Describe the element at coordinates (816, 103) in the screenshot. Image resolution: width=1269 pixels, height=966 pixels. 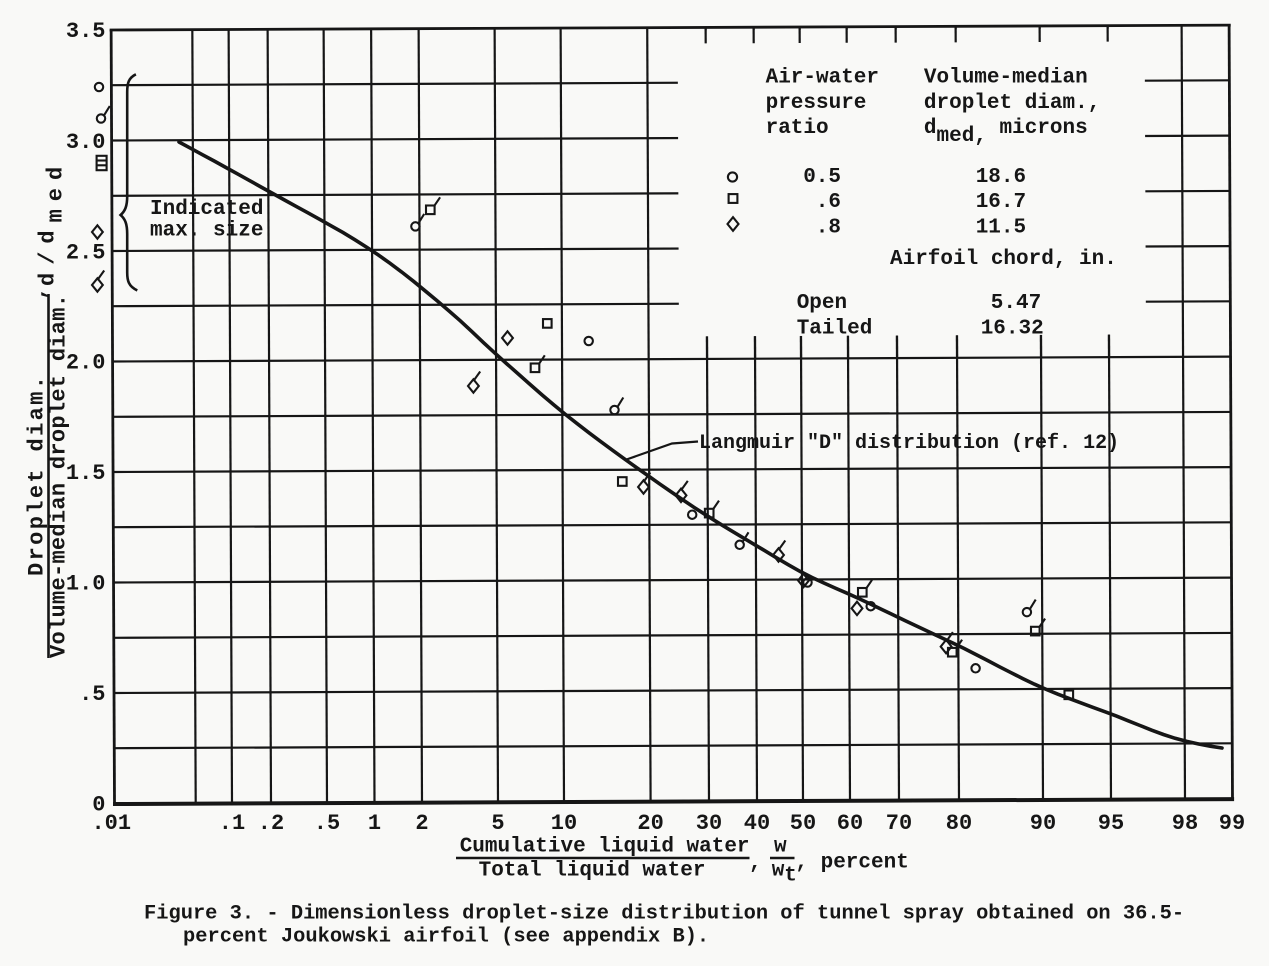
I see `svg-text: pressure` at that location.